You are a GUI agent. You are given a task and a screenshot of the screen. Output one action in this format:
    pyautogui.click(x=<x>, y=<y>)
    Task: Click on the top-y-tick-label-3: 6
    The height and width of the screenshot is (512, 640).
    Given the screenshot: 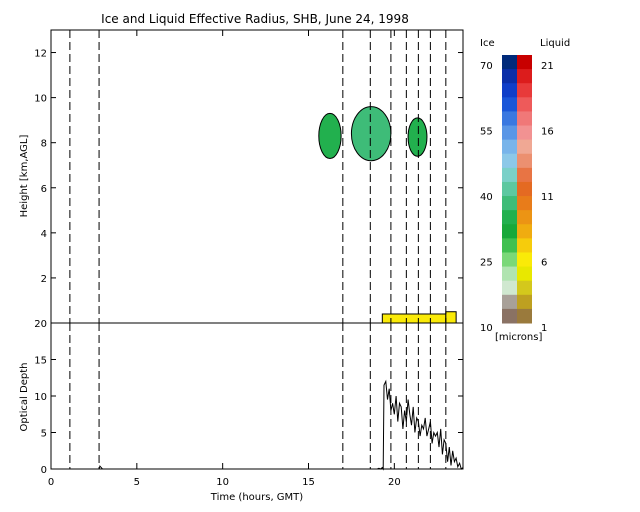 What is the action you would take?
    pyautogui.click(x=44, y=189)
    